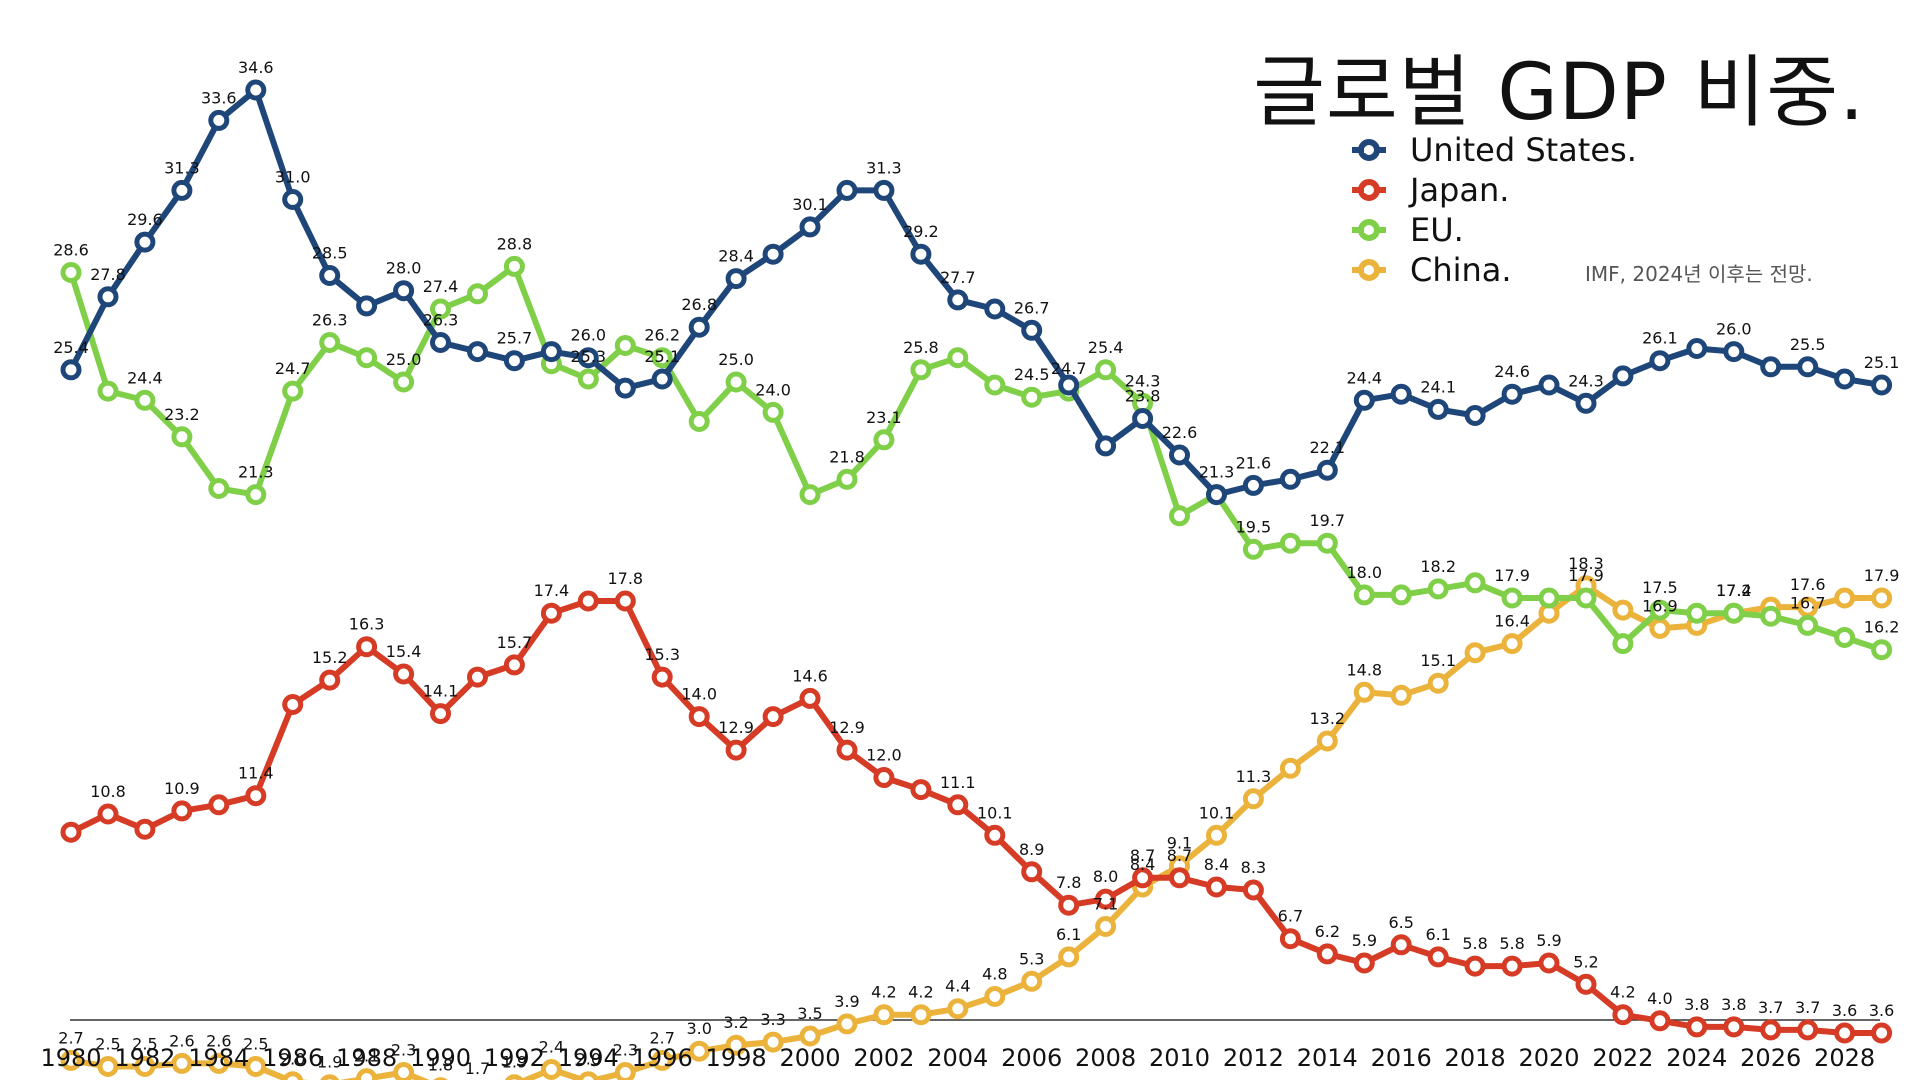 The height and width of the screenshot is (1080, 1920). What do you see at coordinates (1438, 386) in the screenshot?
I see `data-label: 24.1` at bounding box center [1438, 386].